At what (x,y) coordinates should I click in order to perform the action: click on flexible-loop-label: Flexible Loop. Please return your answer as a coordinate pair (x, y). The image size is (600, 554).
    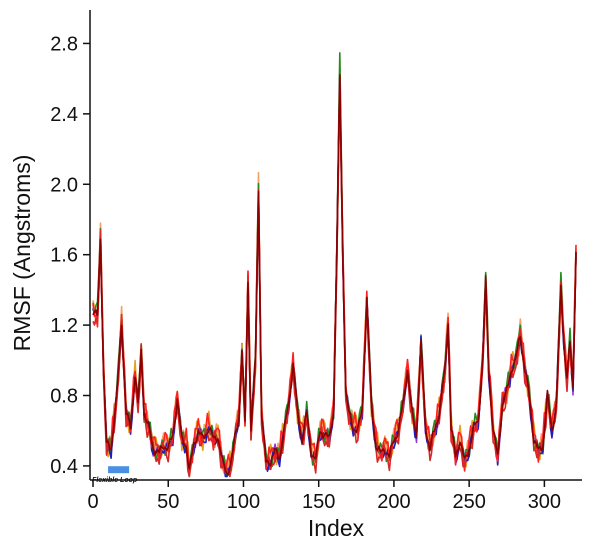
    Looking at the image, I should click on (115, 480).